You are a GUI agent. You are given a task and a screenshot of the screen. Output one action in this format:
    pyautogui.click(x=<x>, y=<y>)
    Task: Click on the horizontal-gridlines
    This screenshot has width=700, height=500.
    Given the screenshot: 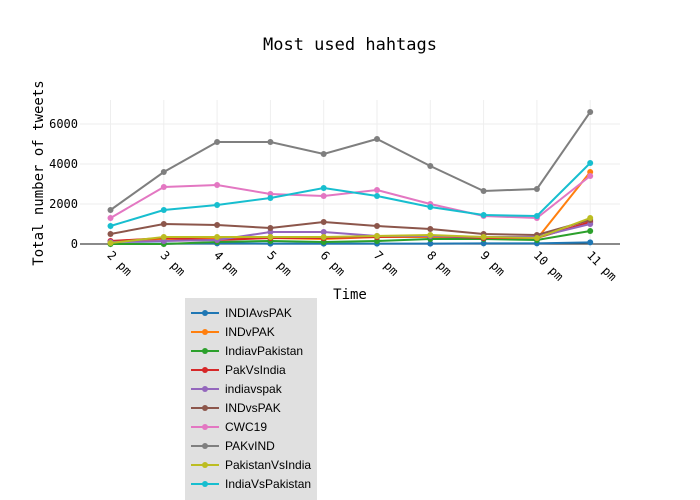 What is the action you would take?
    pyautogui.click(x=350, y=164)
    